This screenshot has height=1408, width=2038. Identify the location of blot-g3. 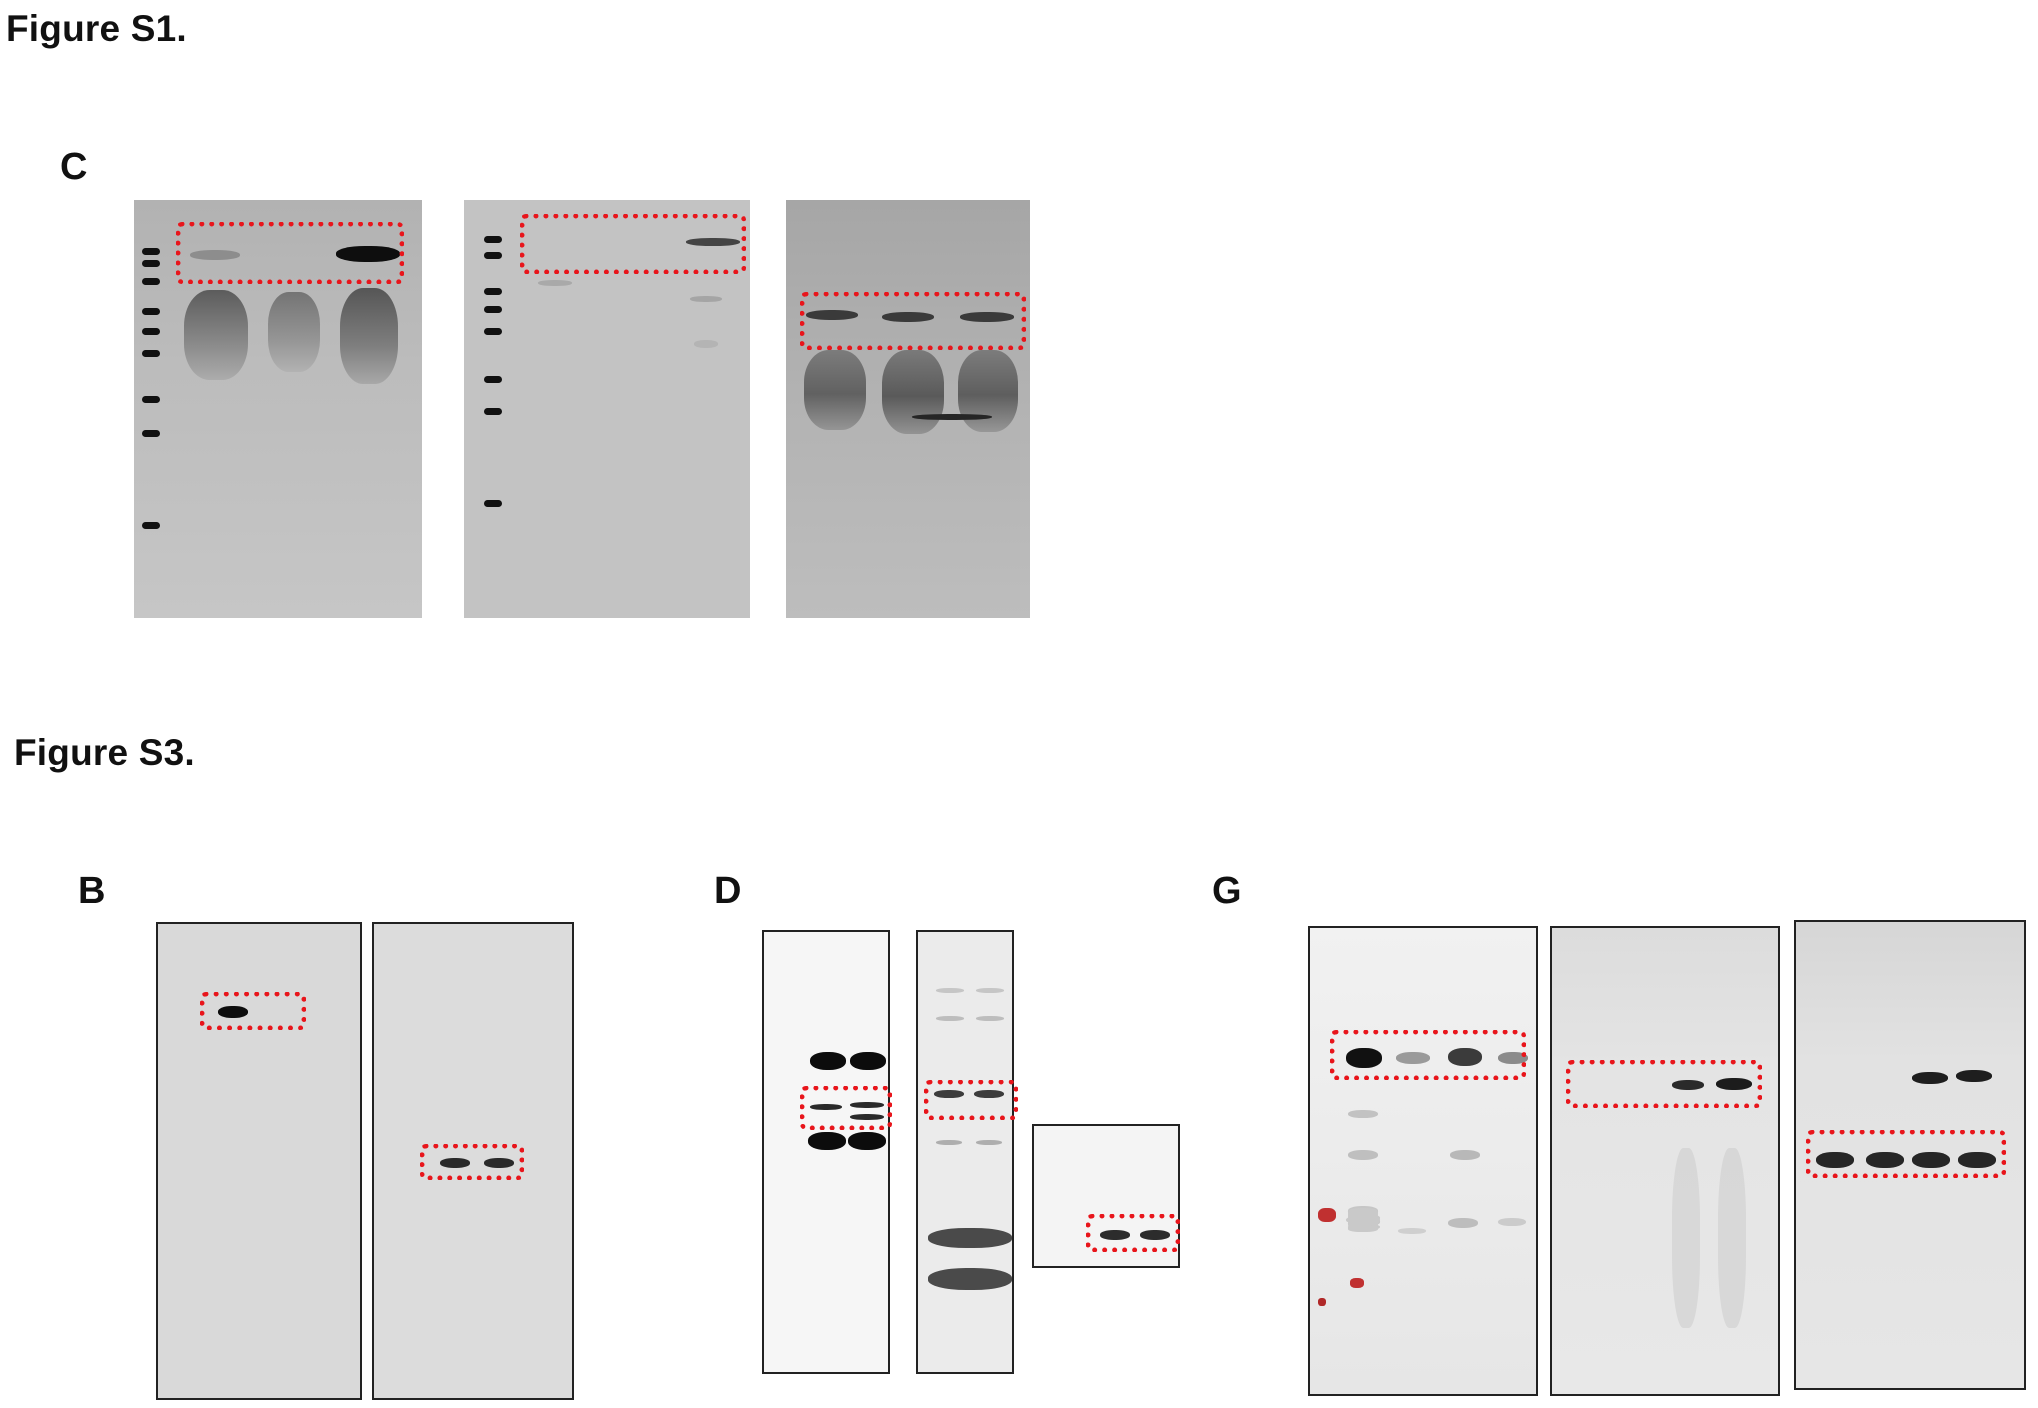
(1910, 1155).